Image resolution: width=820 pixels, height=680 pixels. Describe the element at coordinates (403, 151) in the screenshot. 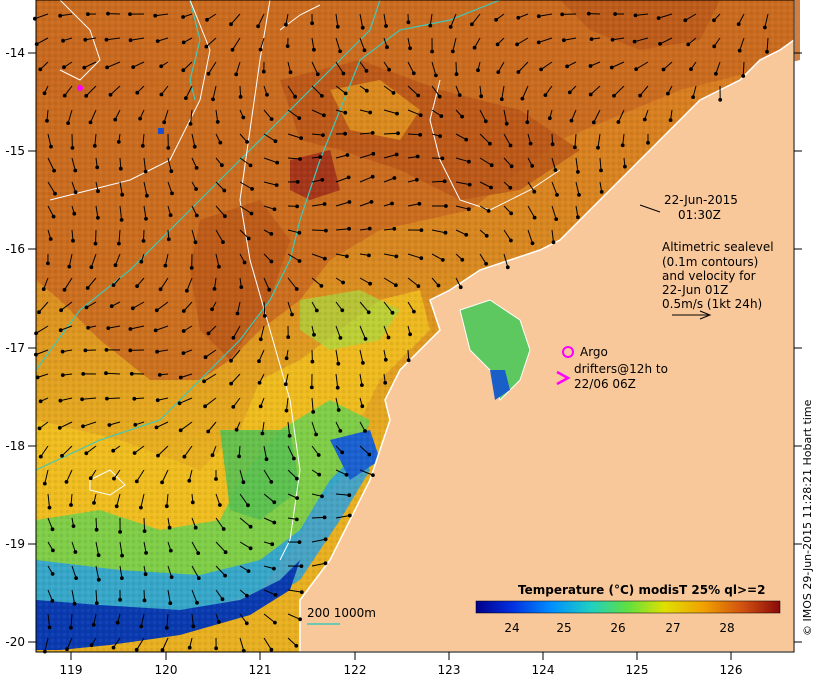

I see `lat-tick-15: -15` at that location.